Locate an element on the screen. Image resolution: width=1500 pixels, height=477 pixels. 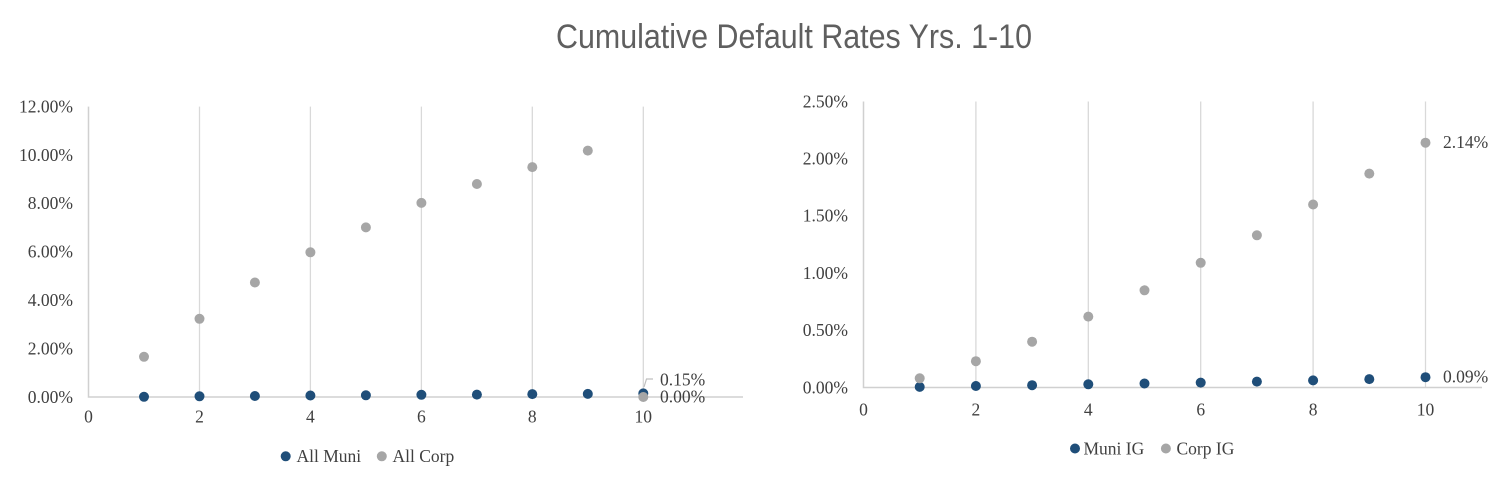
svg-text: 6.00% is located at coordinates (50, 252).